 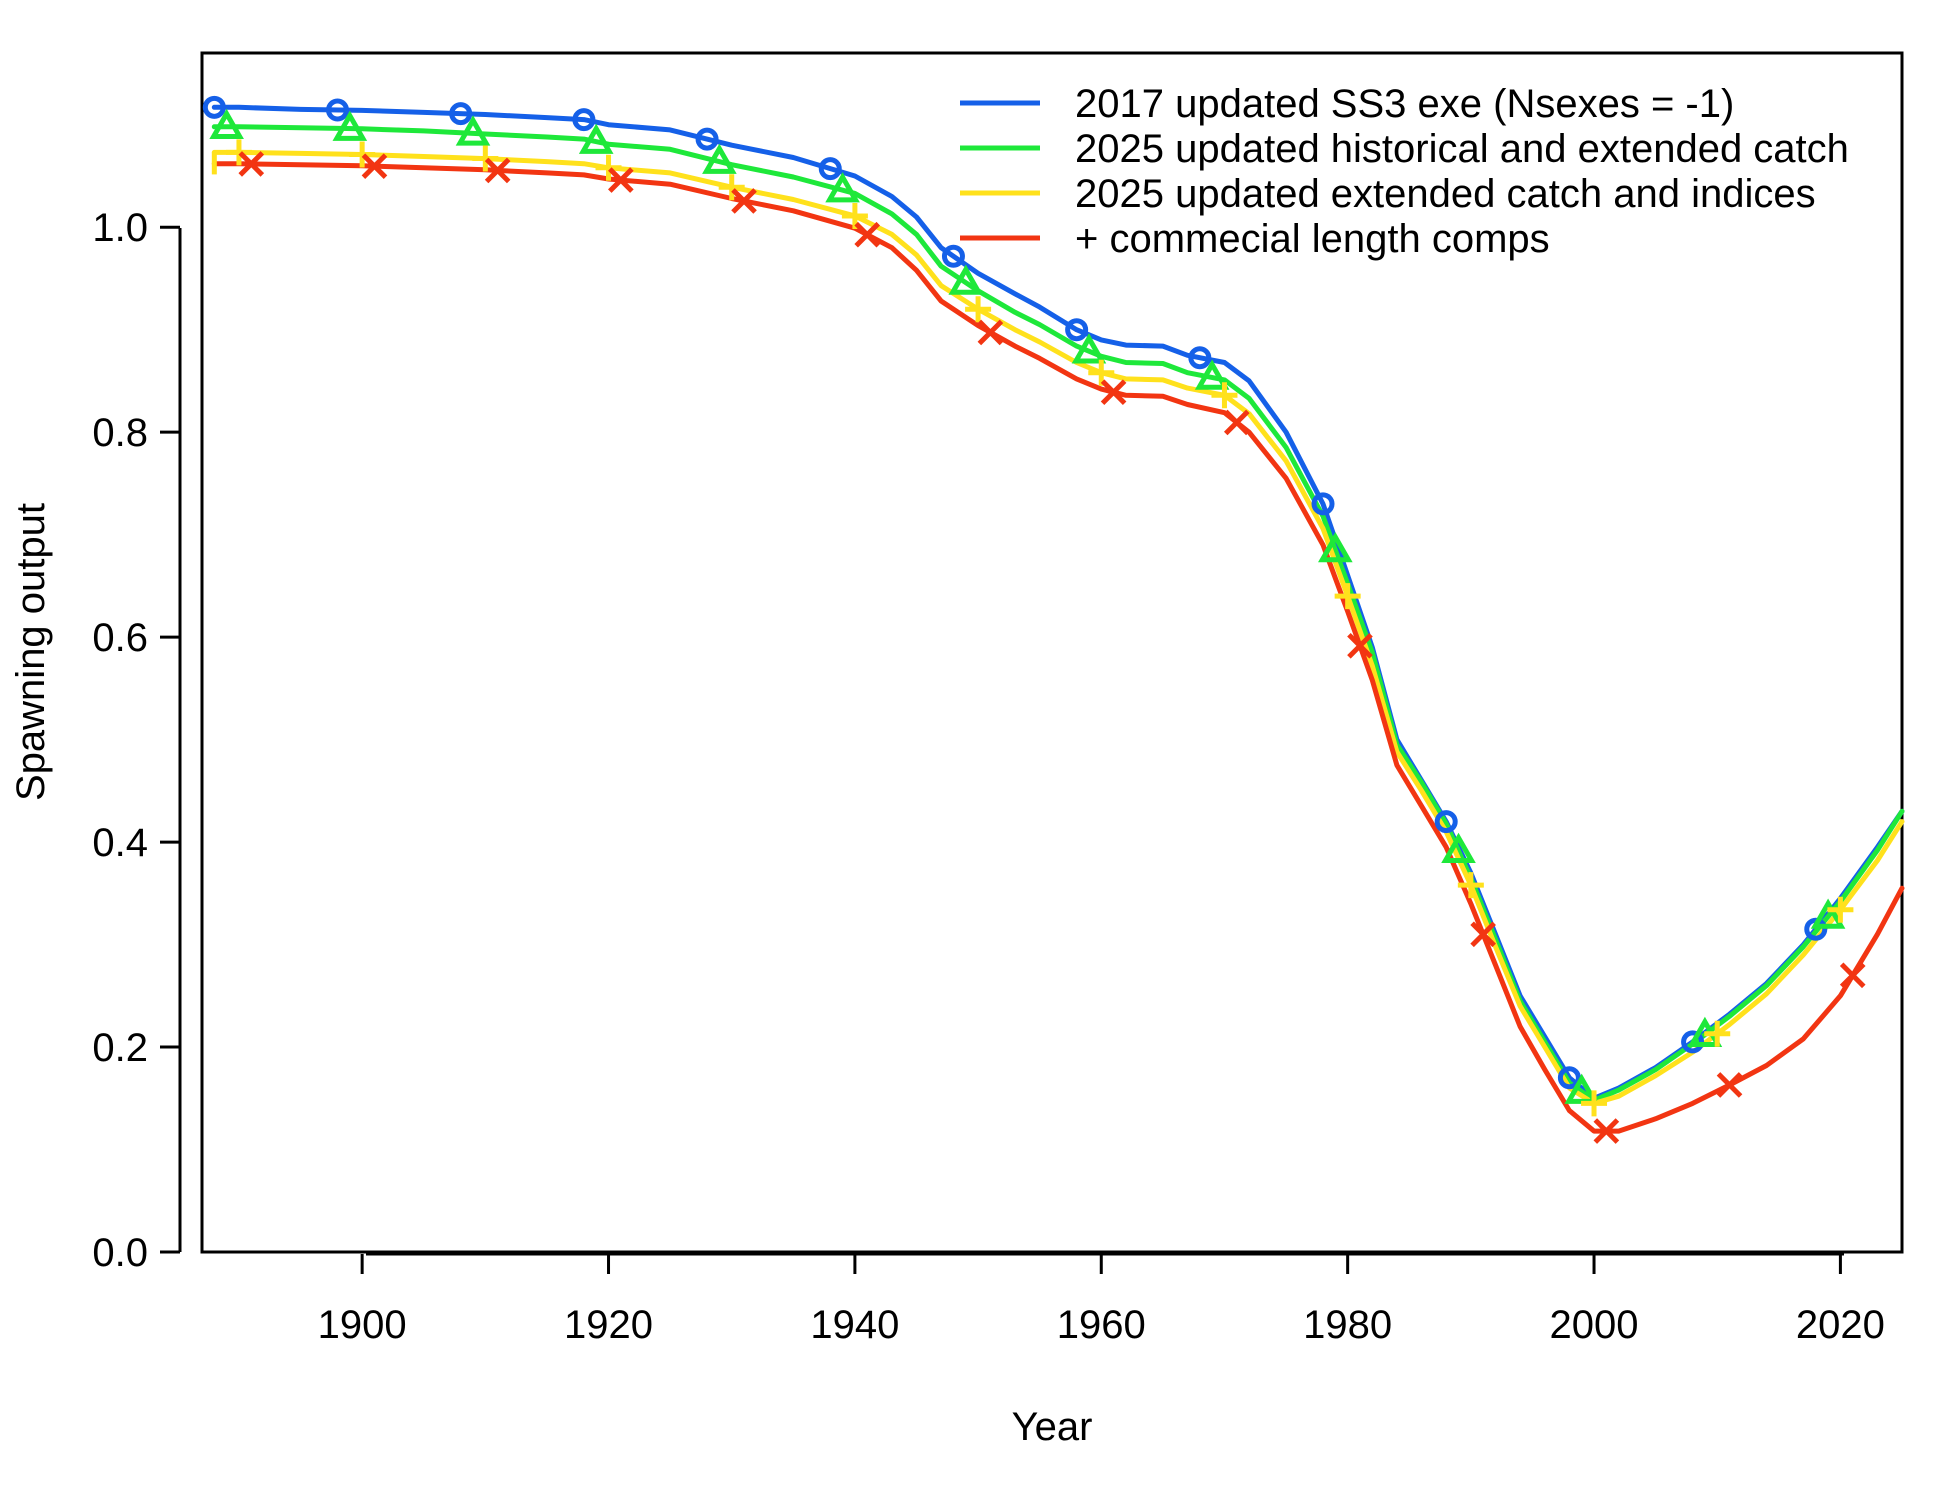 I want to click on y-axis-title: Spawning output, so click(x=31, y=652).